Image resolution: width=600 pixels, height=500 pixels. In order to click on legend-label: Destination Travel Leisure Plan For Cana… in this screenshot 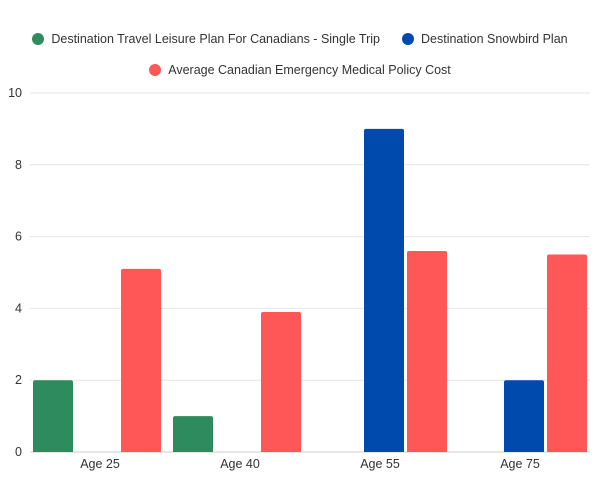, I will do `click(215, 39)`.